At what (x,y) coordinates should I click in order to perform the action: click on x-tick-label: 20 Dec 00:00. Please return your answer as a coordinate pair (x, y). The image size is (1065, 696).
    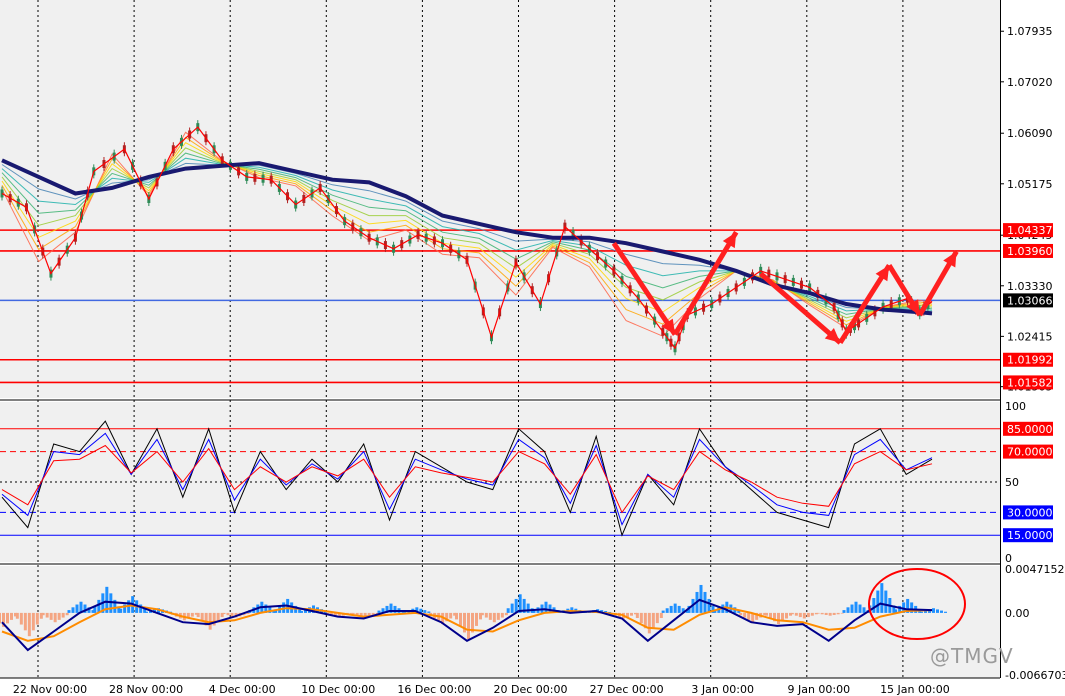
    Looking at the image, I should click on (531, 689).